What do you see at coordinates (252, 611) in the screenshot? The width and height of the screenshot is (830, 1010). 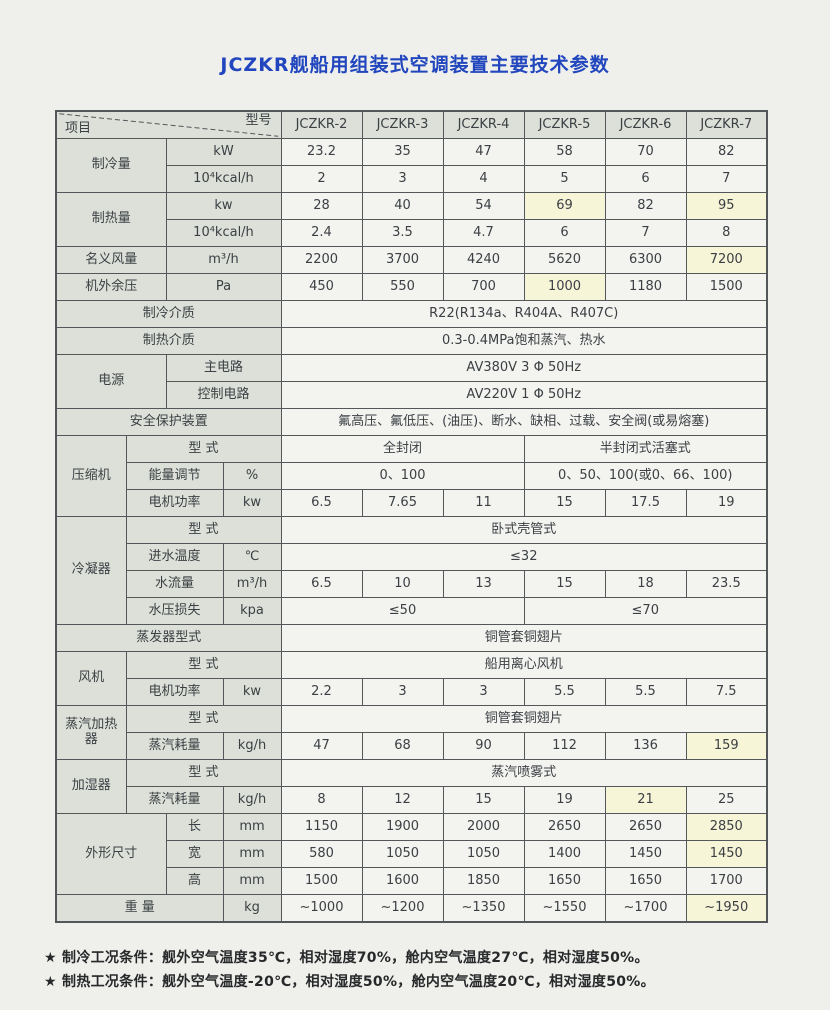 I see `row-label-cell: kpa` at bounding box center [252, 611].